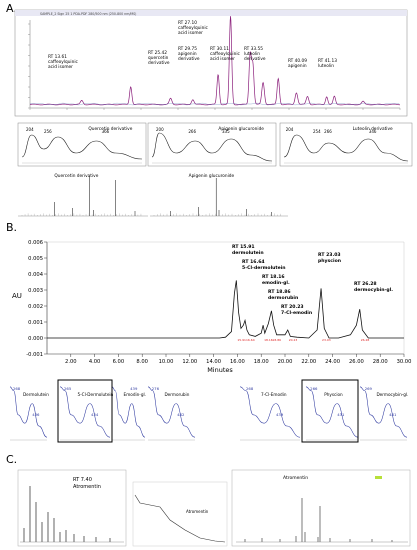 The width and height of the screenshot is (417, 550). What do you see at coordinates (290, 129) in the screenshot?
I see `panel-a-uv-peak-2-0: 204` at bounding box center [290, 129].